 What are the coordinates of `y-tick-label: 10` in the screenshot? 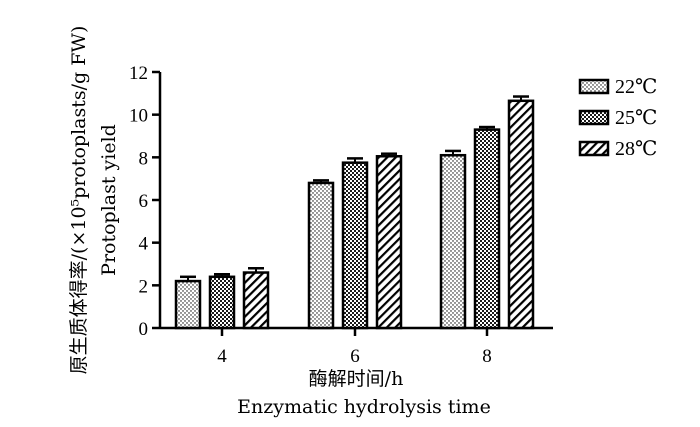 It's located at (138, 116).